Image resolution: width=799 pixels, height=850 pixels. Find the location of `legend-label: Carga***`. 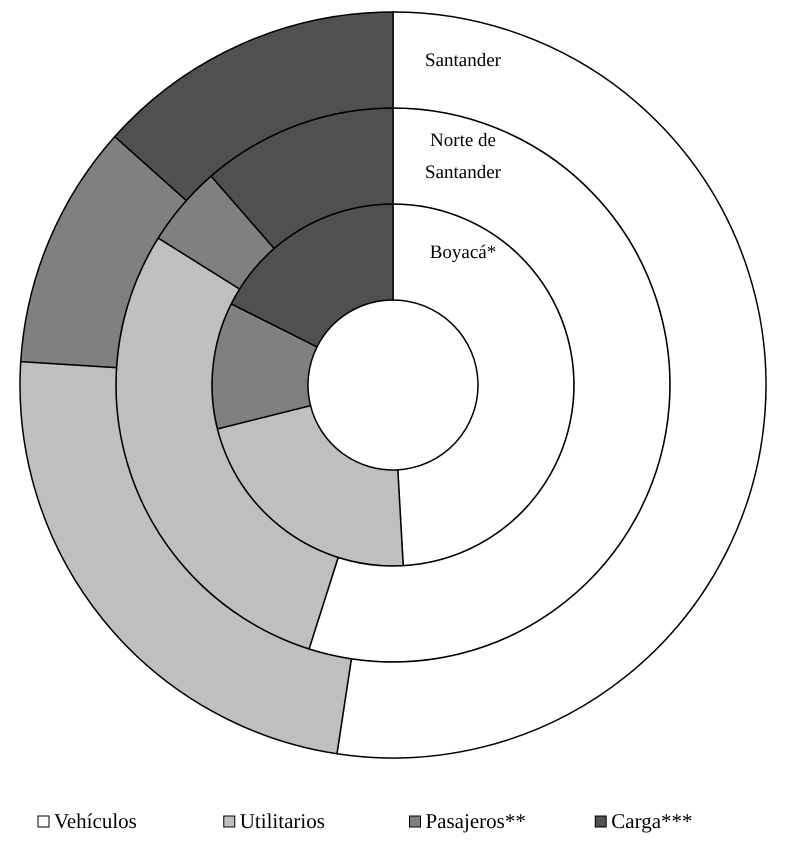

legend-label: Carga*** is located at coordinates (652, 821).